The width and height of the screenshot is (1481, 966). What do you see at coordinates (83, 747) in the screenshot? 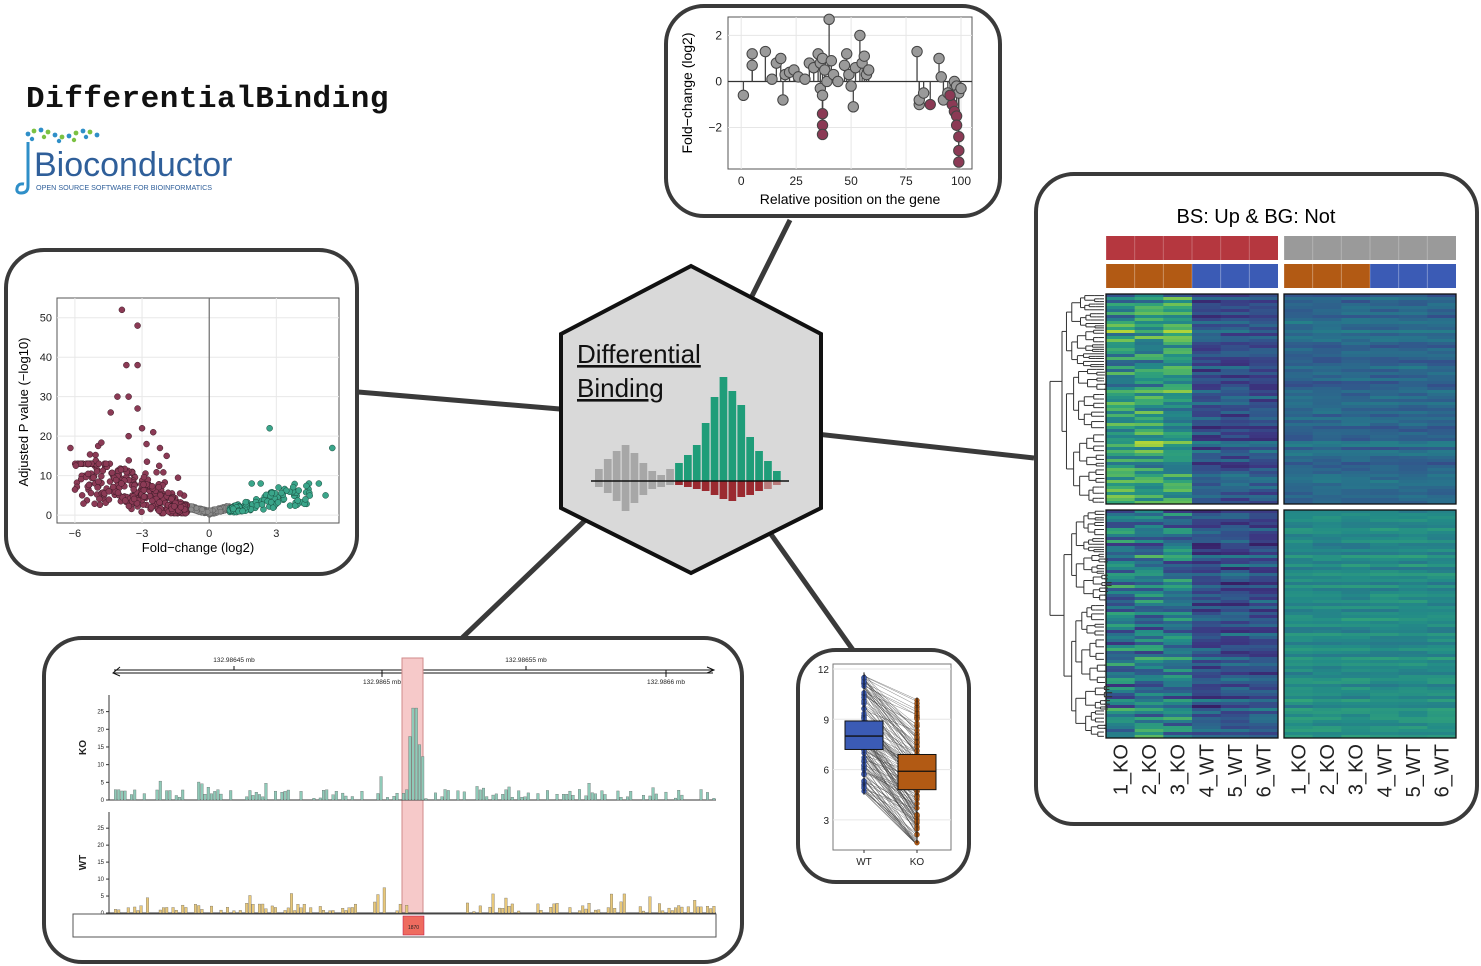
I see `track-name: KO` at bounding box center [83, 747].